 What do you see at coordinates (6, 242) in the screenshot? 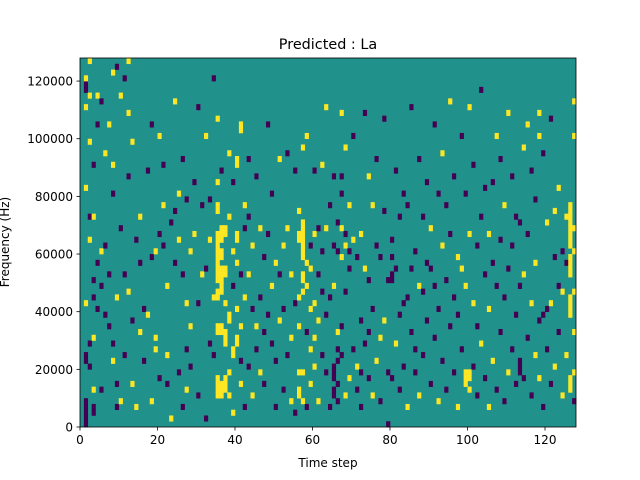
I see `y-axis-label: Frequency (Hz)` at bounding box center [6, 242].